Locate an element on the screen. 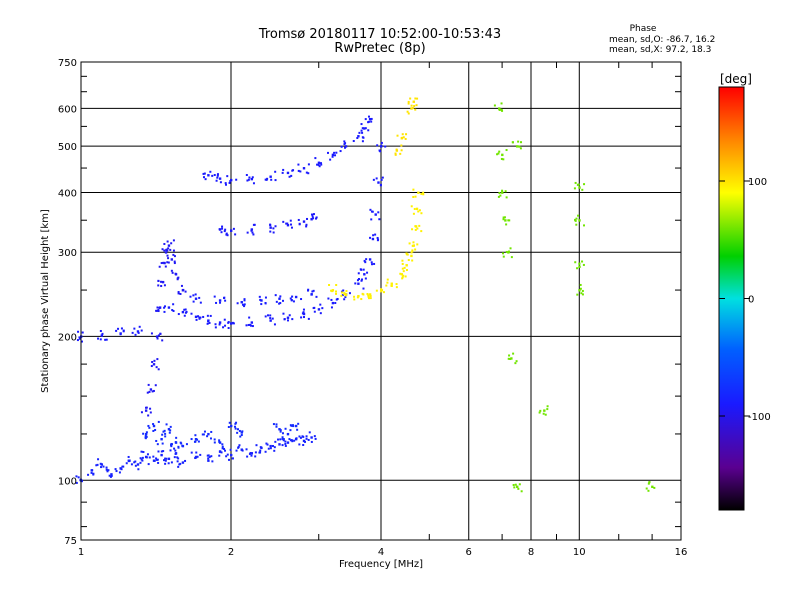  y-tick-label: 100 is located at coordinates (67, 481).